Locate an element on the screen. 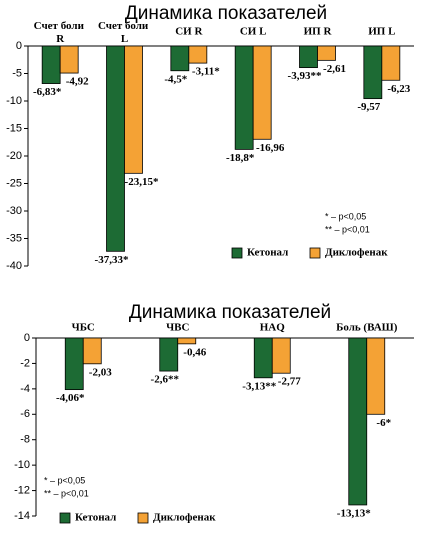 This screenshot has width=426, height=555. y-tick-label: -2 is located at coordinates (25, 363).